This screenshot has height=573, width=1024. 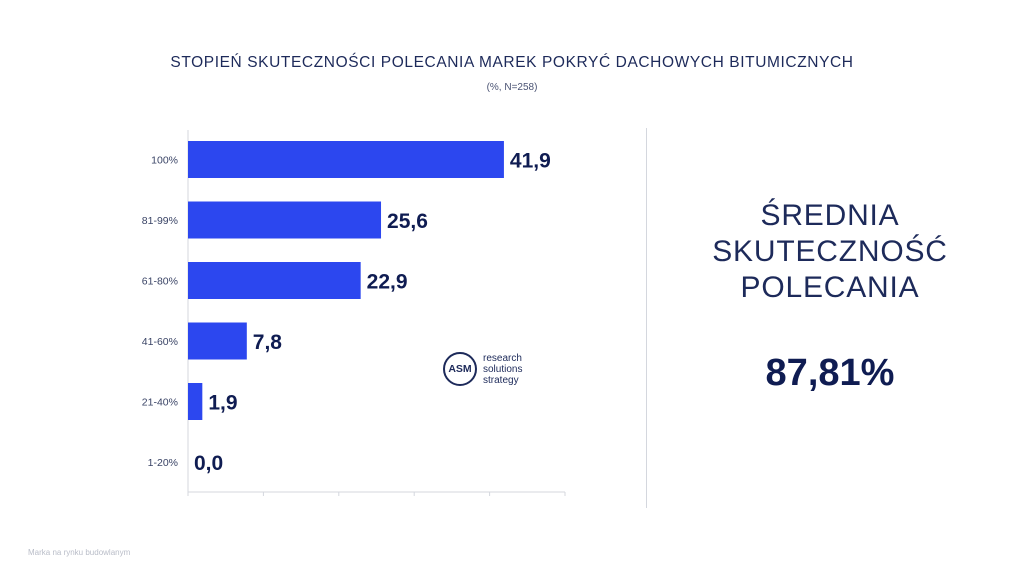 I want to click on divider, so click(x=646, y=318).